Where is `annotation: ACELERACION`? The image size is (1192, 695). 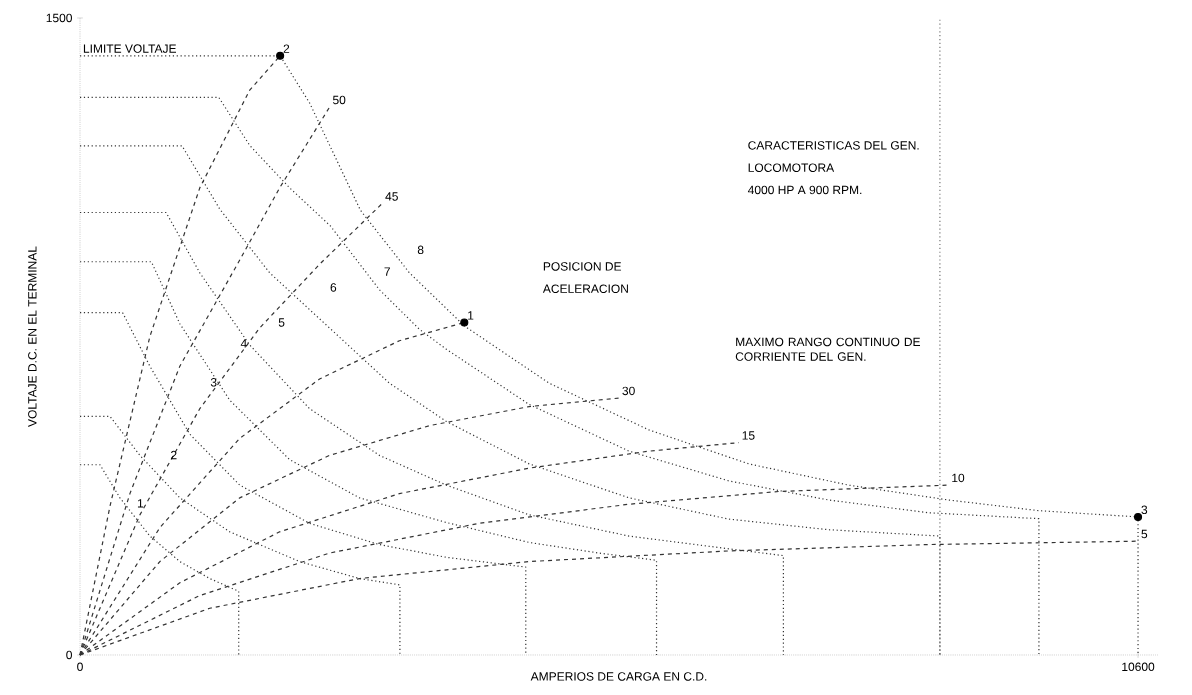 annotation: ACELERACION is located at coordinates (585, 288).